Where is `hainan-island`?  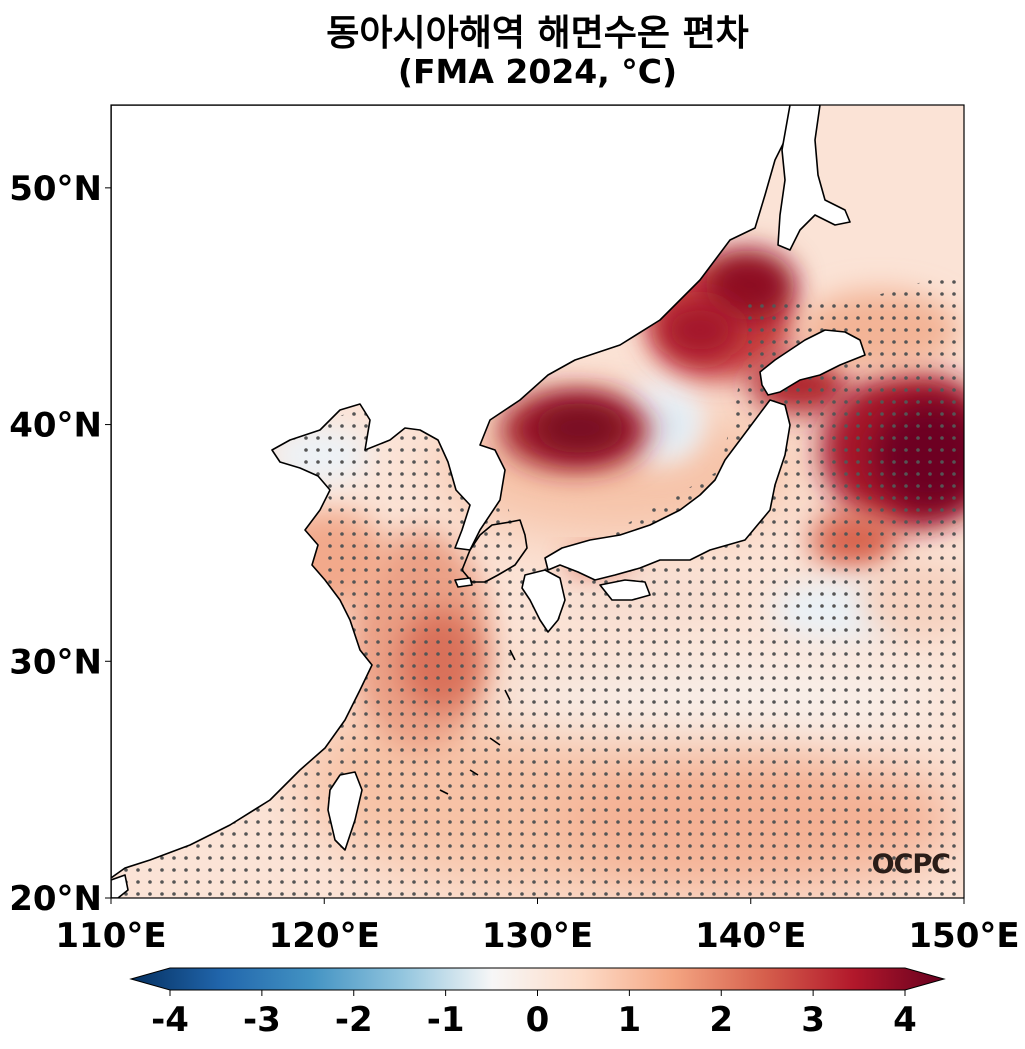
hainan-island is located at coordinates (120, 886).